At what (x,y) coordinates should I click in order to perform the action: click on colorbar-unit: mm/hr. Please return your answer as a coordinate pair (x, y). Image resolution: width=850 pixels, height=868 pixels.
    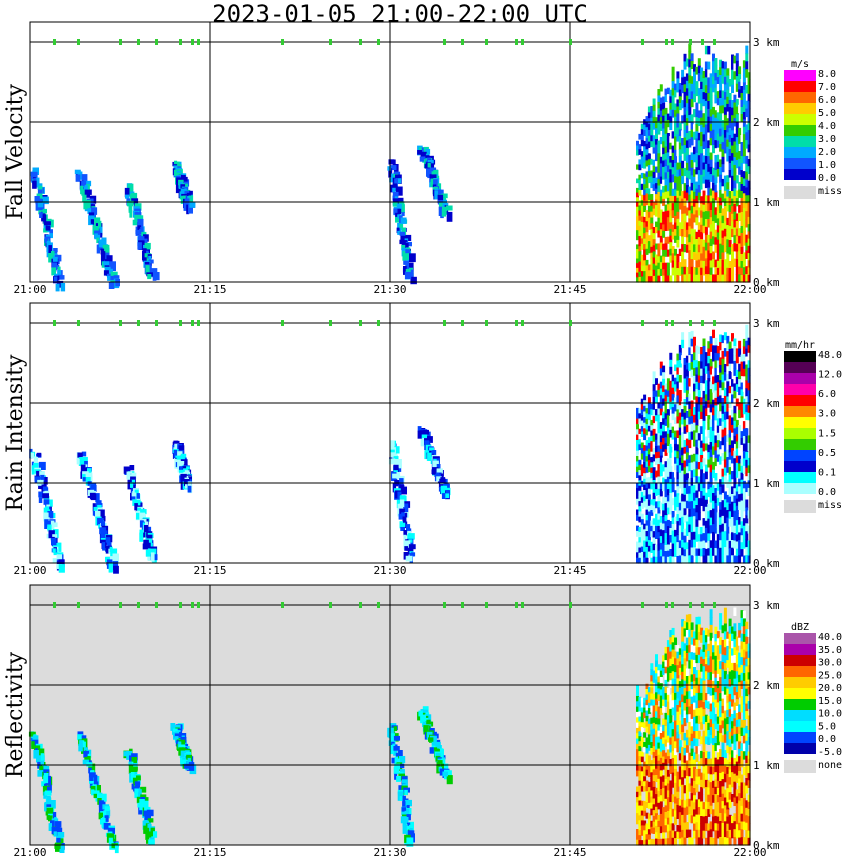
    Looking at the image, I should click on (800, 345).